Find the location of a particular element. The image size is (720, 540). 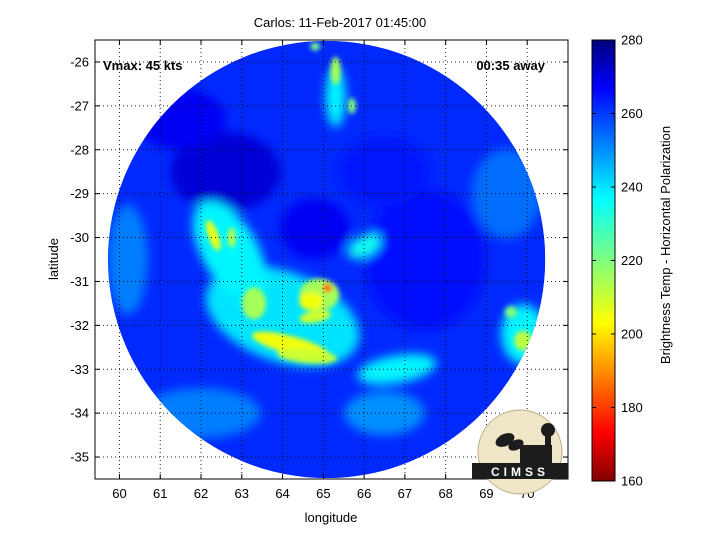

band-sw is located at coordinates (254, 303).